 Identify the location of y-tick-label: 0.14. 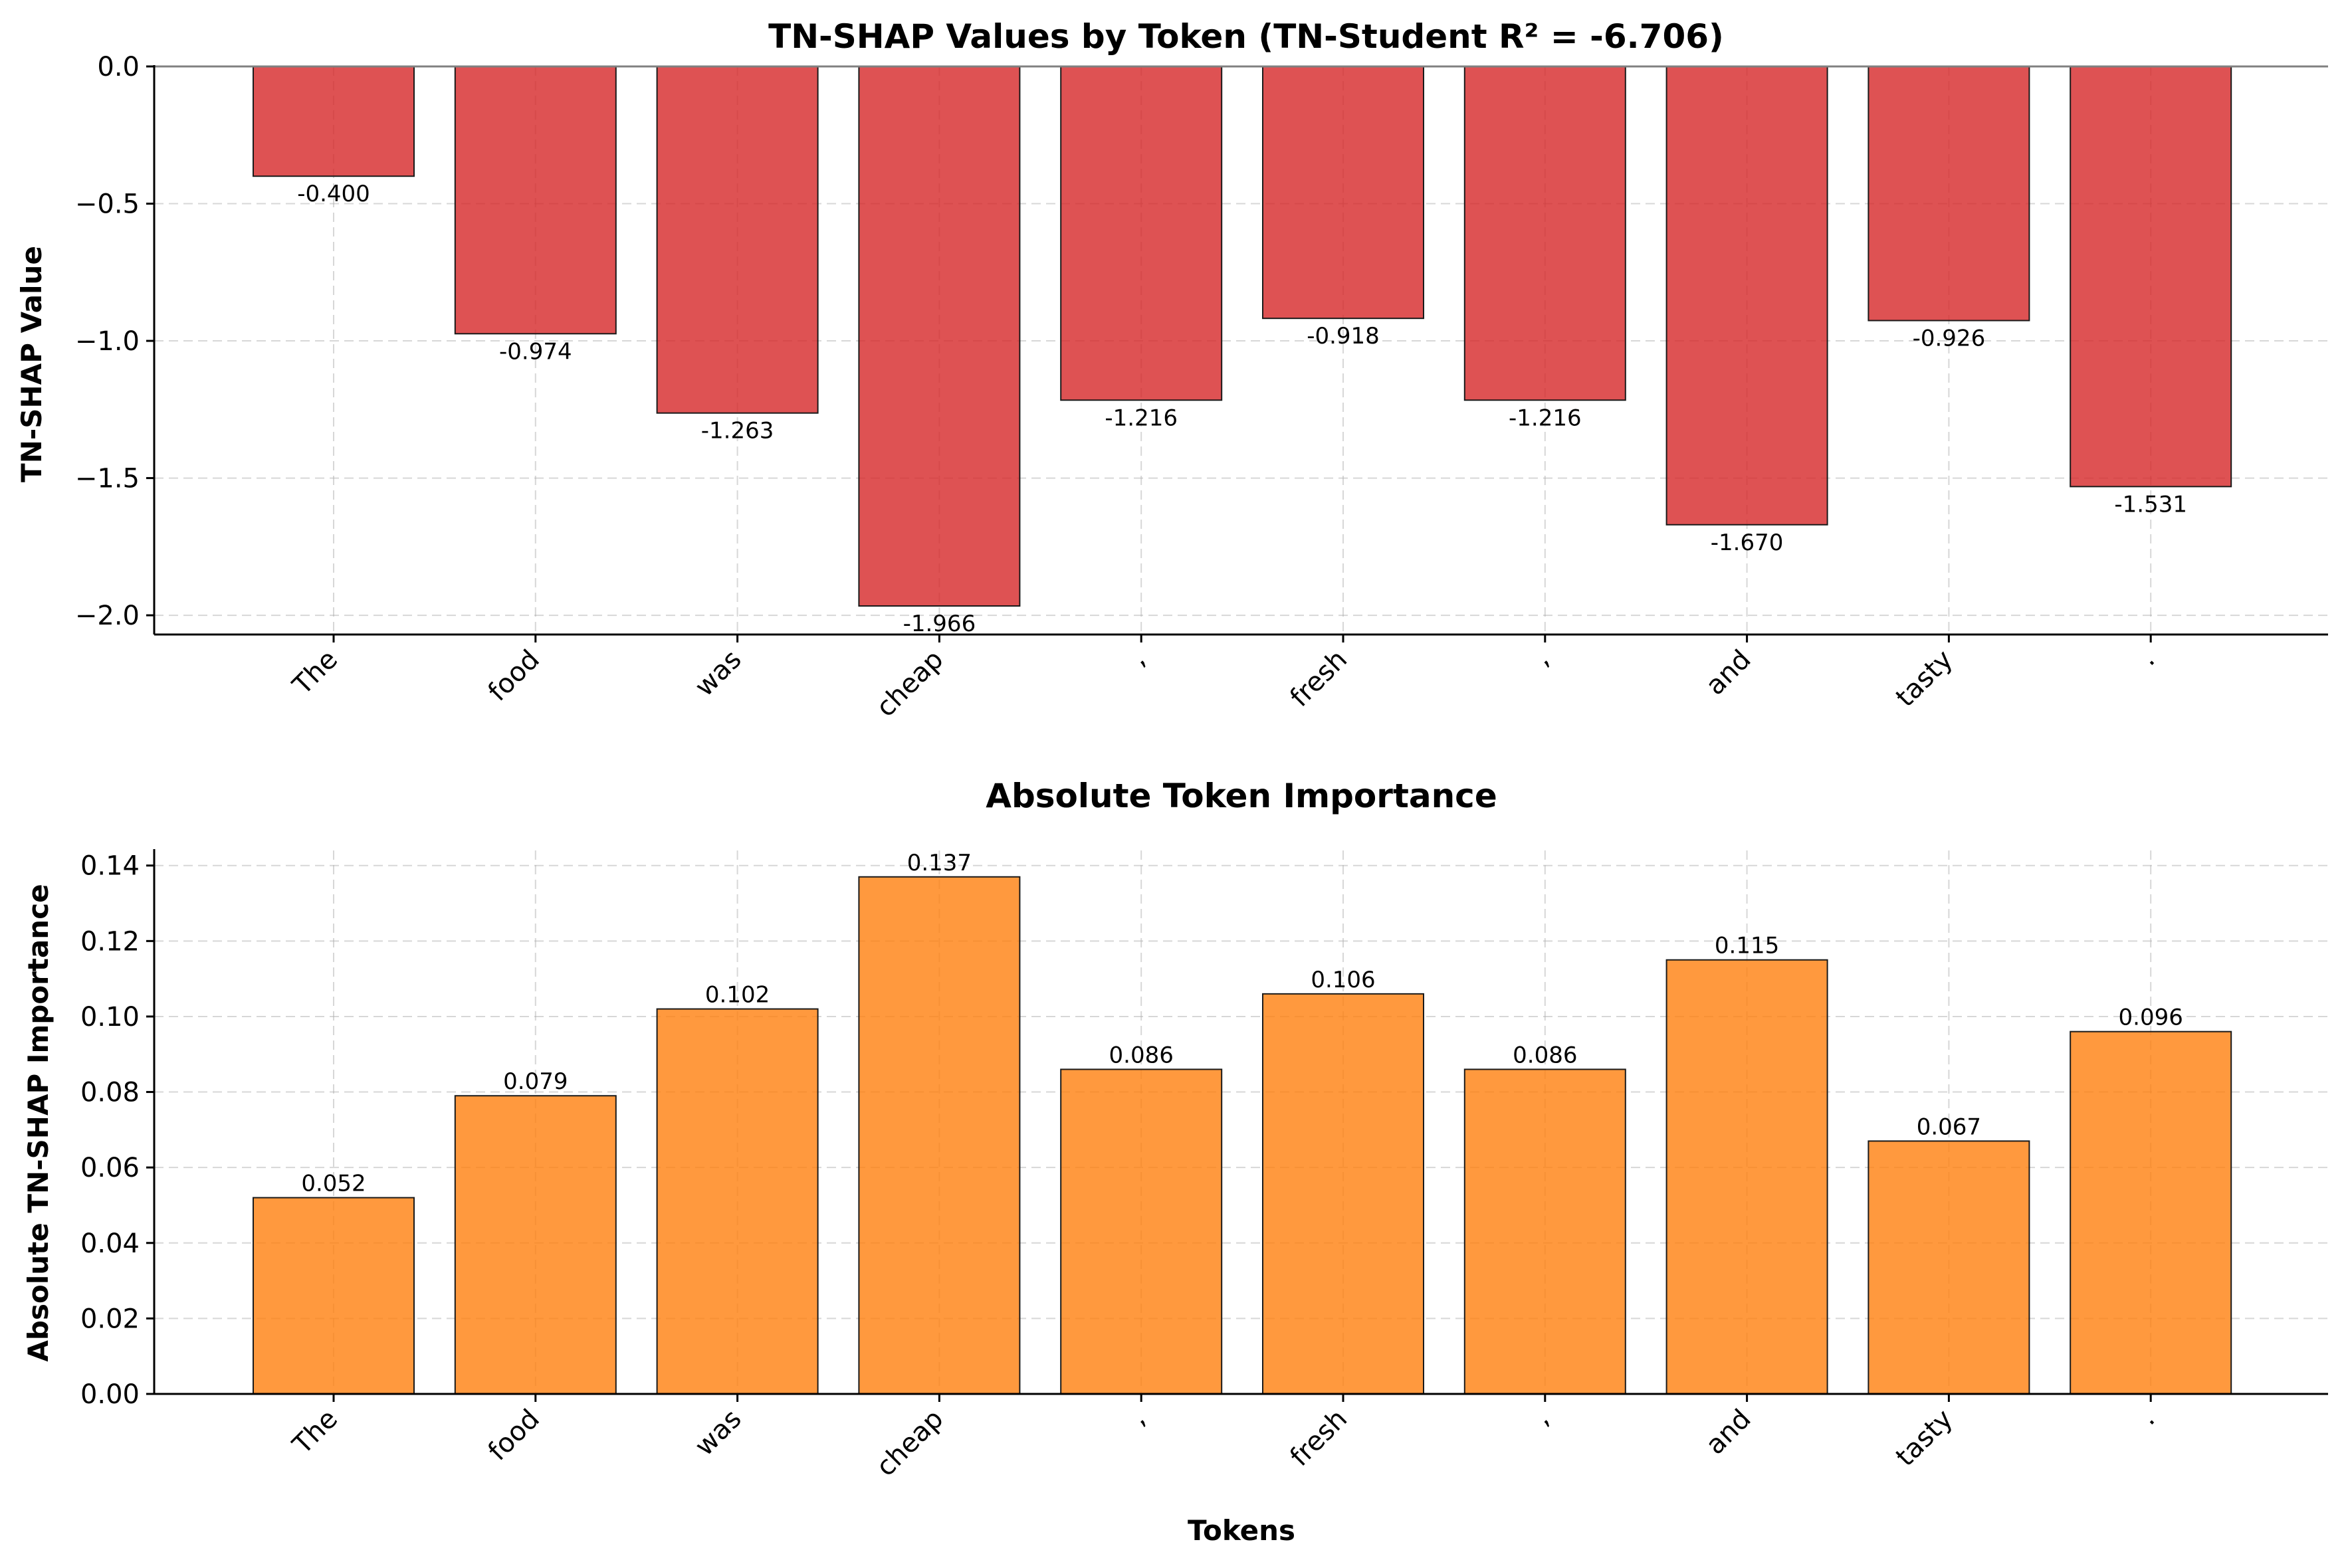
(110, 866).